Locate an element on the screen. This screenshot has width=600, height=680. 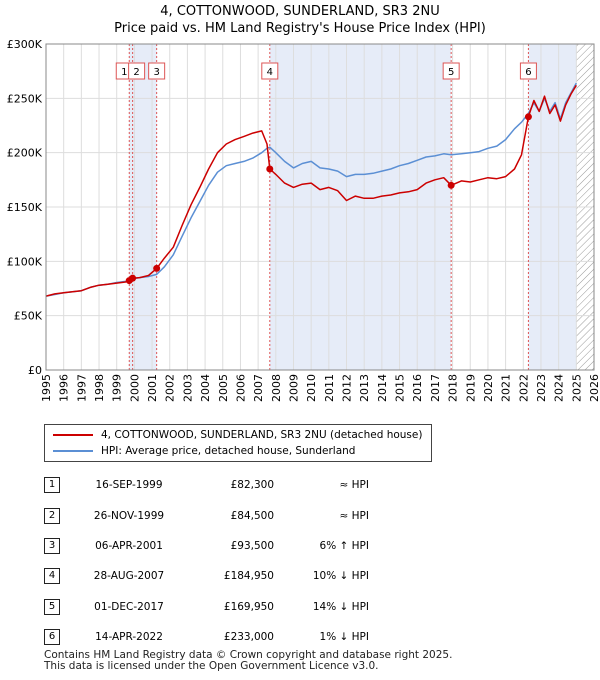
x-tick-label: 2023 is located at coordinates (541, 388).